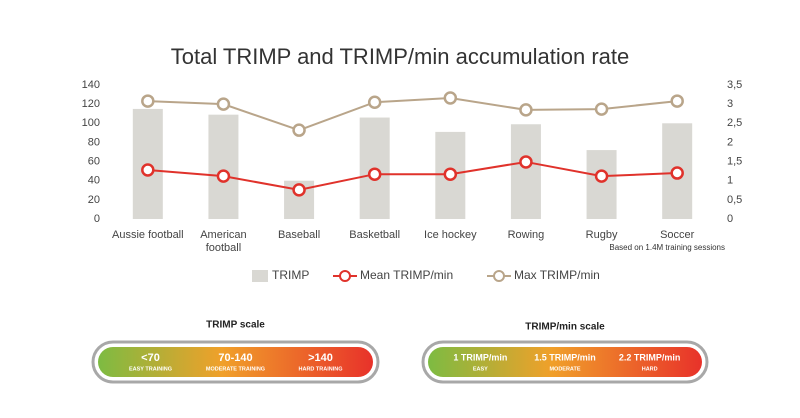  Describe the element at coordinates (734, 161) in the screenshot. I see `y2-tick-label: 1,5` at that location.